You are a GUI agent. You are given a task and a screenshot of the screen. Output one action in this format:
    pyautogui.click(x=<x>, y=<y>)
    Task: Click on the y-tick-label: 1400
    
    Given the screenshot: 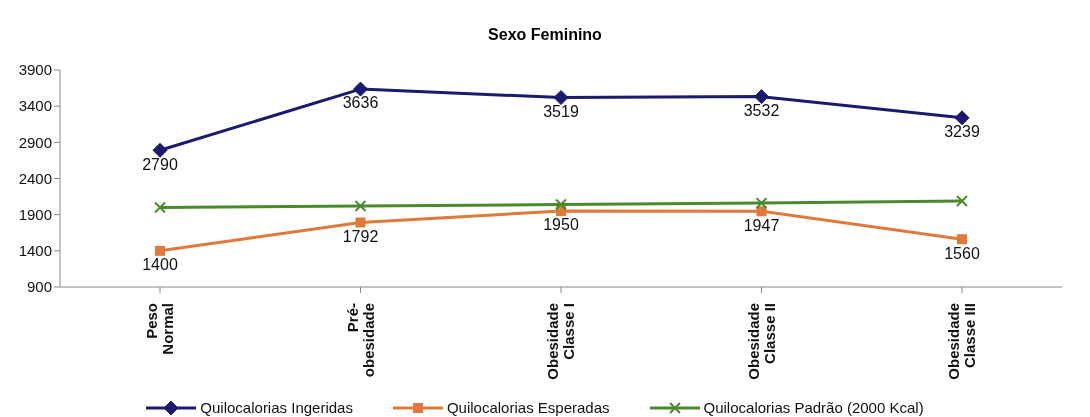 What is the action you would take?
    pyautogui.click(x=35, y=251)
    